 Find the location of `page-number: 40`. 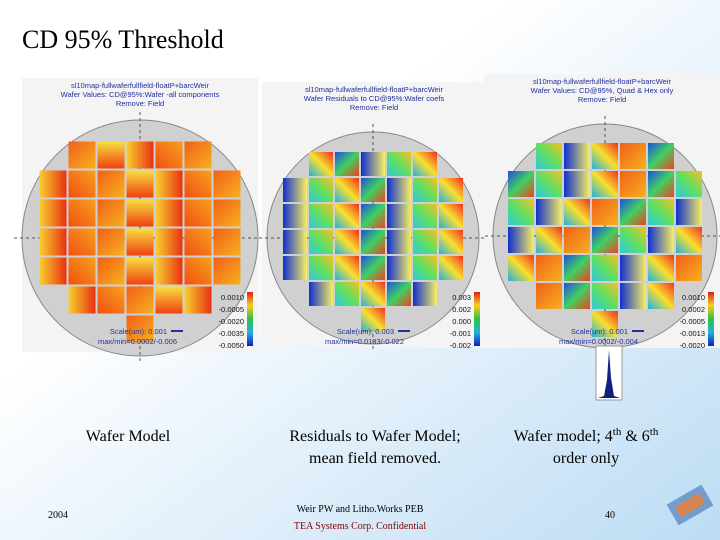

page-number: 40 is located at coordinates (610, 515).